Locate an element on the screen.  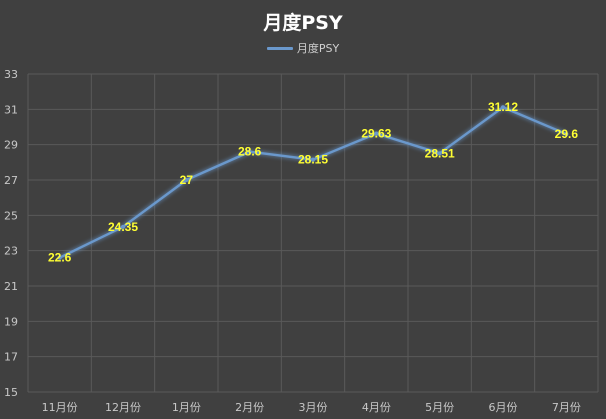
y-tick-label: 17 is located at coordinates (11, 357).